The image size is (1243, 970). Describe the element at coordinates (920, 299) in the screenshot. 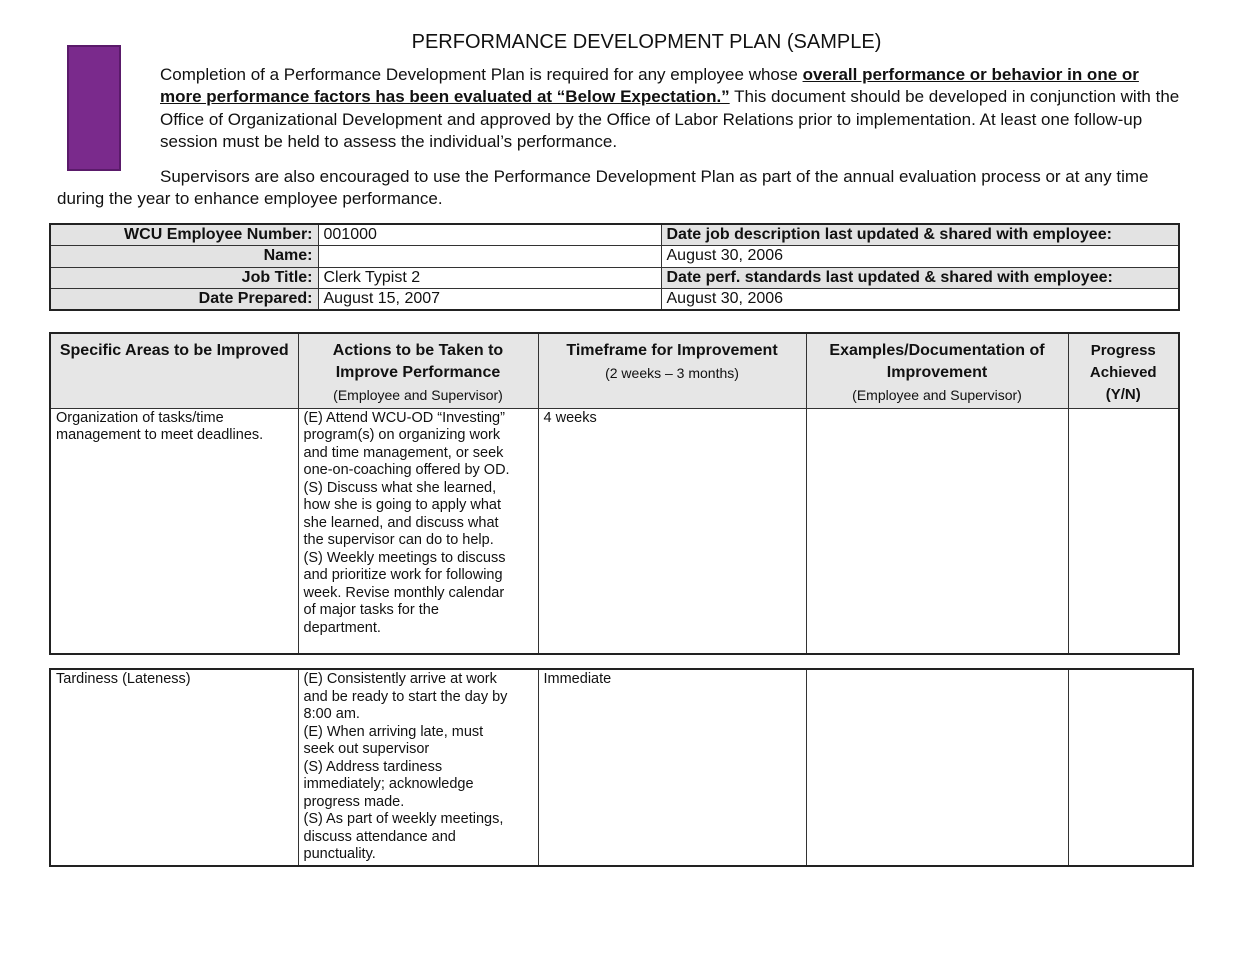

I see `performance-standards-date-value: August 30, 2006` at that location.